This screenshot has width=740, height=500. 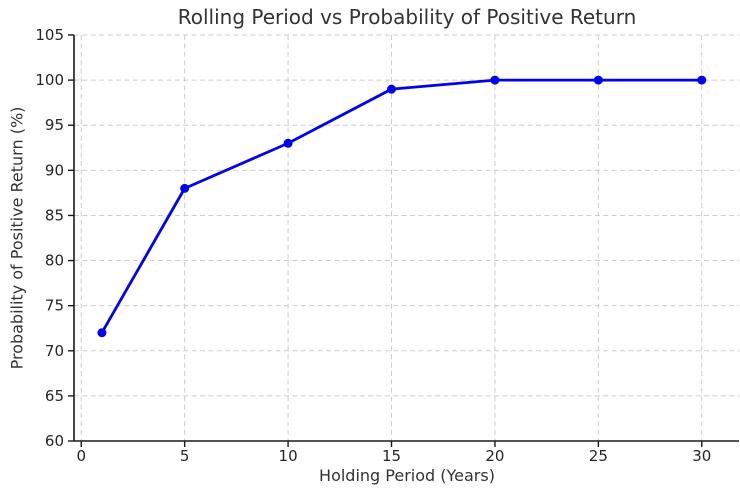 I want to click on y-tick-label: 105, so click(x=49, y=35).